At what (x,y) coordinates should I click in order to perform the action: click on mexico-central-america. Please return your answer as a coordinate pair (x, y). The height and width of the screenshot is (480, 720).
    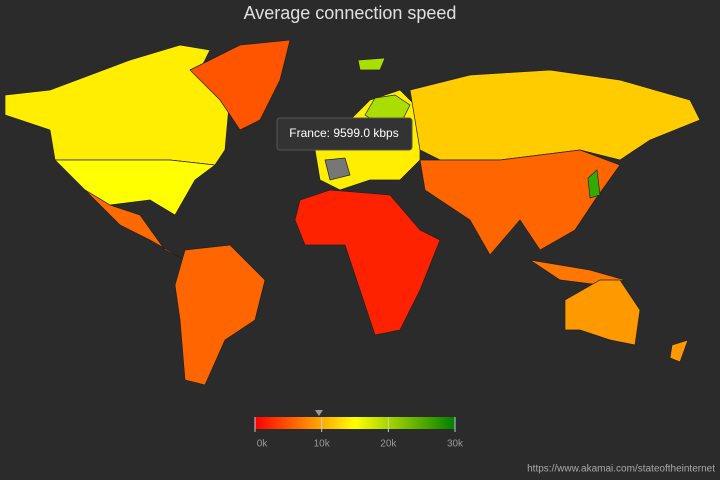
    Looking at the image, I should click on (135, 225).